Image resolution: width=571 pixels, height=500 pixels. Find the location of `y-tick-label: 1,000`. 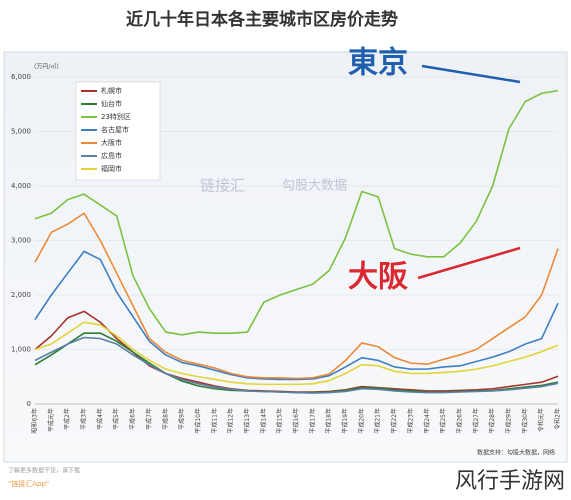

y-tick-label: 1,000 is located at coordinates (21, 350).